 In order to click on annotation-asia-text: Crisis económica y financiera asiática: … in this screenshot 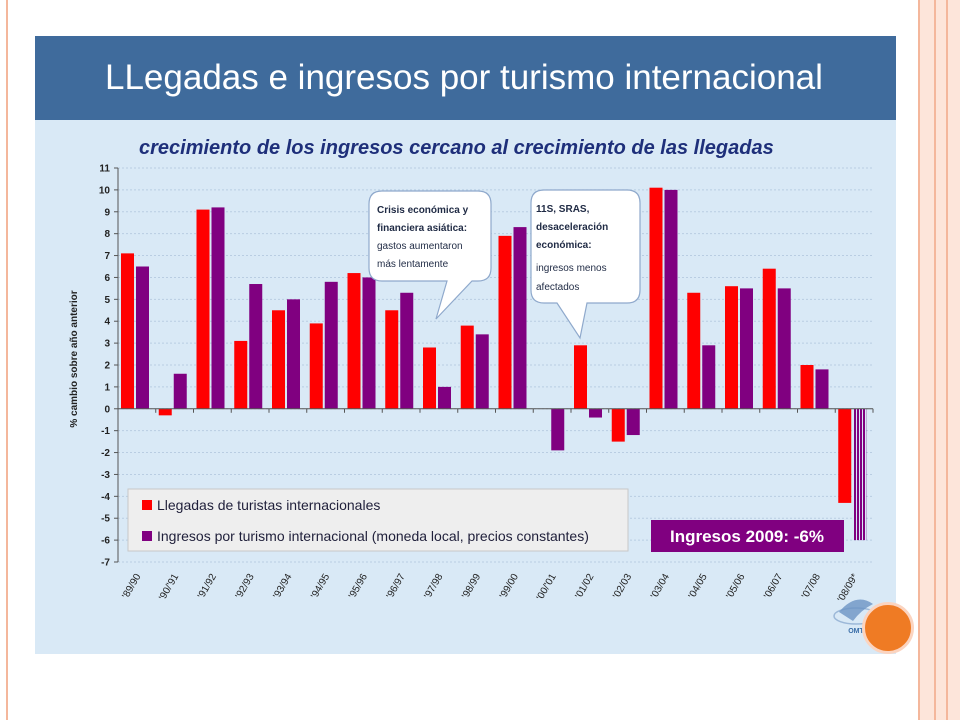, I will do `click(424, 237)`.